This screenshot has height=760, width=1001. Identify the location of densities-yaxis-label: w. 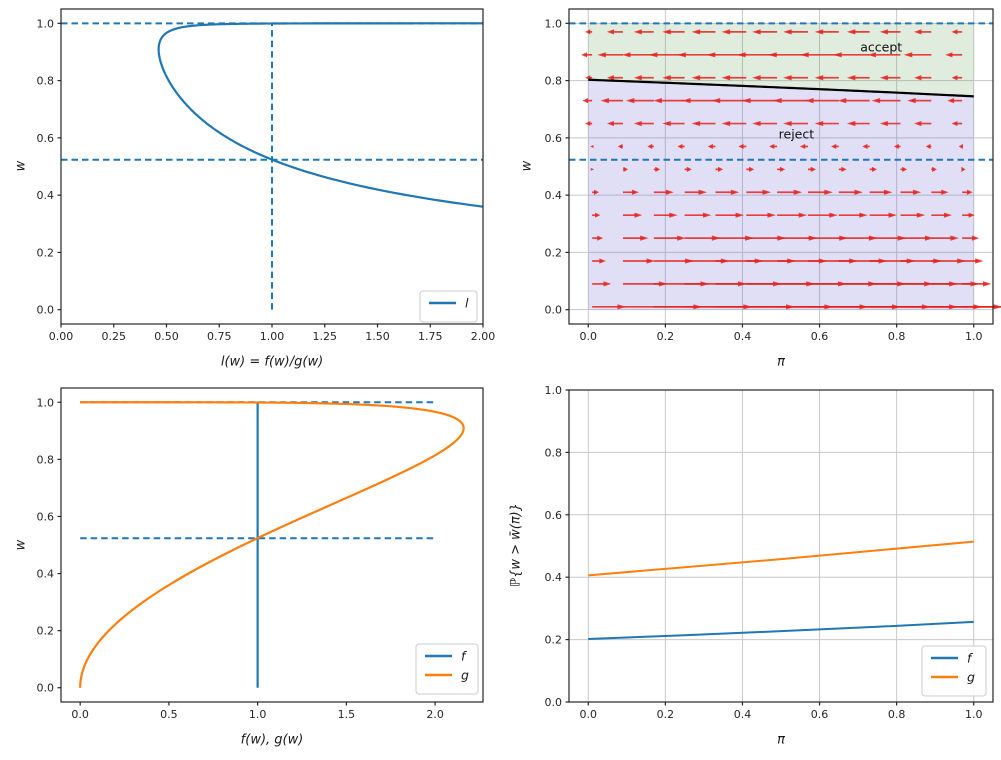
(21, 545).